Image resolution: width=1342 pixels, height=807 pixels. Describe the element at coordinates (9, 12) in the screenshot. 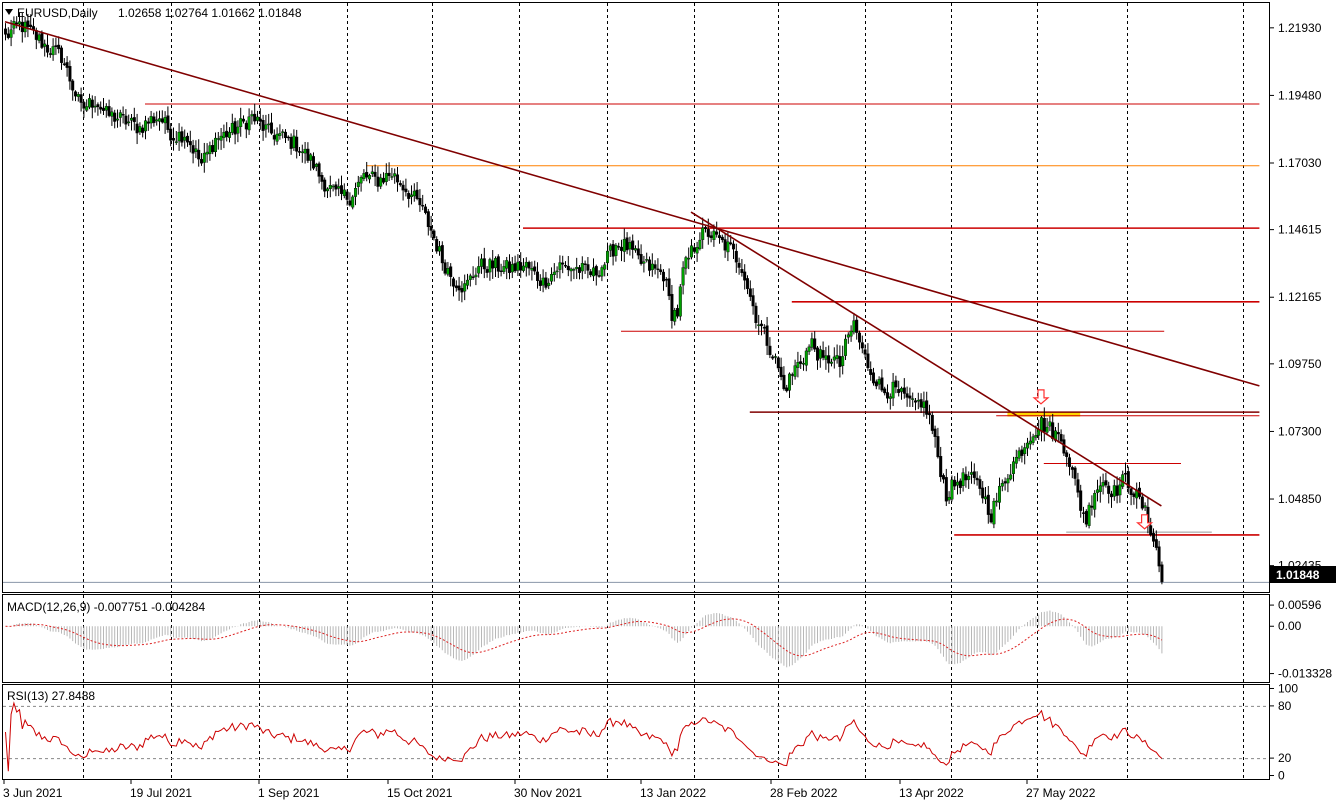

I see `collapse-triangle-icon` at that location.